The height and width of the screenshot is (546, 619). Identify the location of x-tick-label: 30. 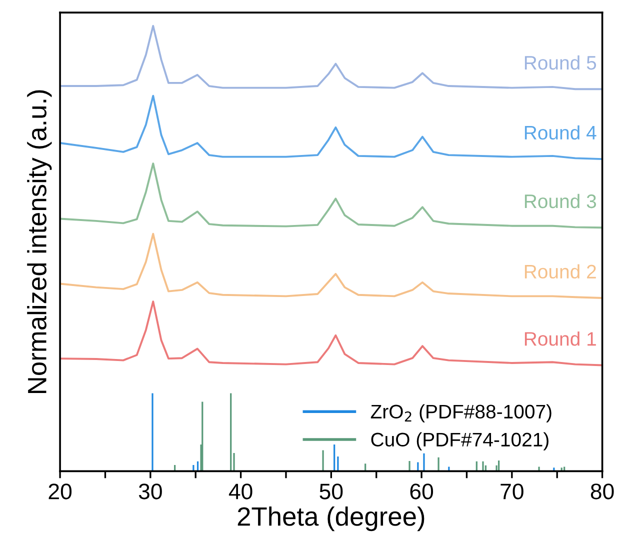
(150, 492).